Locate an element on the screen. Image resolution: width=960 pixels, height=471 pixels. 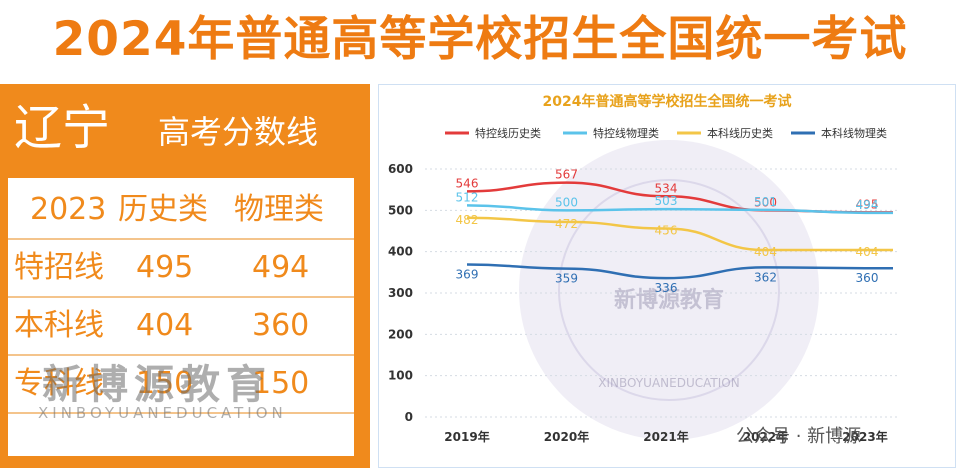
data-label: 503 is located at coordinates (666, 201).